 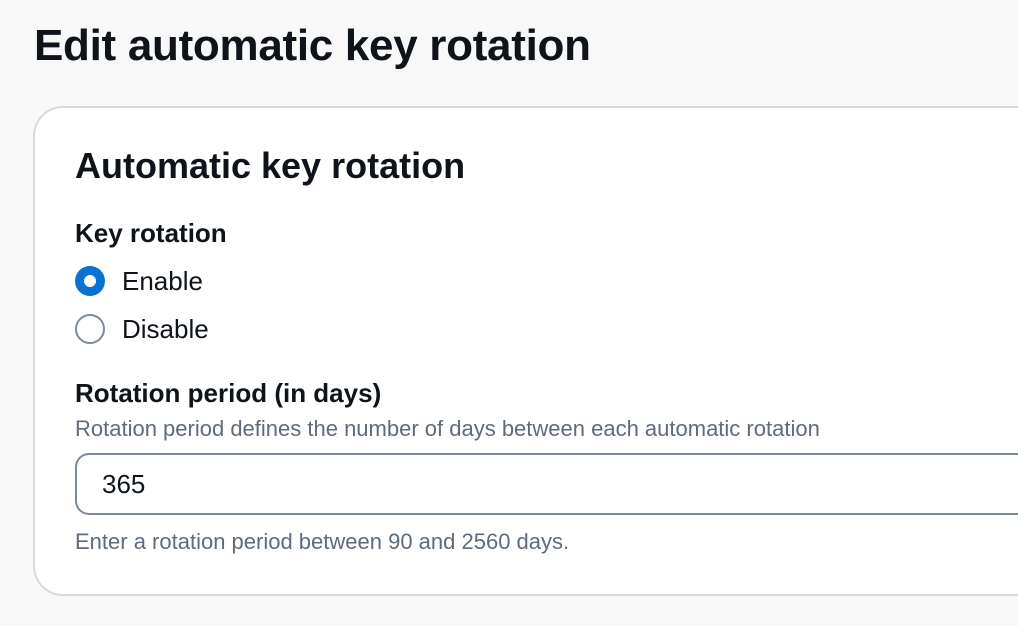 I want to click on disable-radio-option: Disable, so click(x=142, y=329).